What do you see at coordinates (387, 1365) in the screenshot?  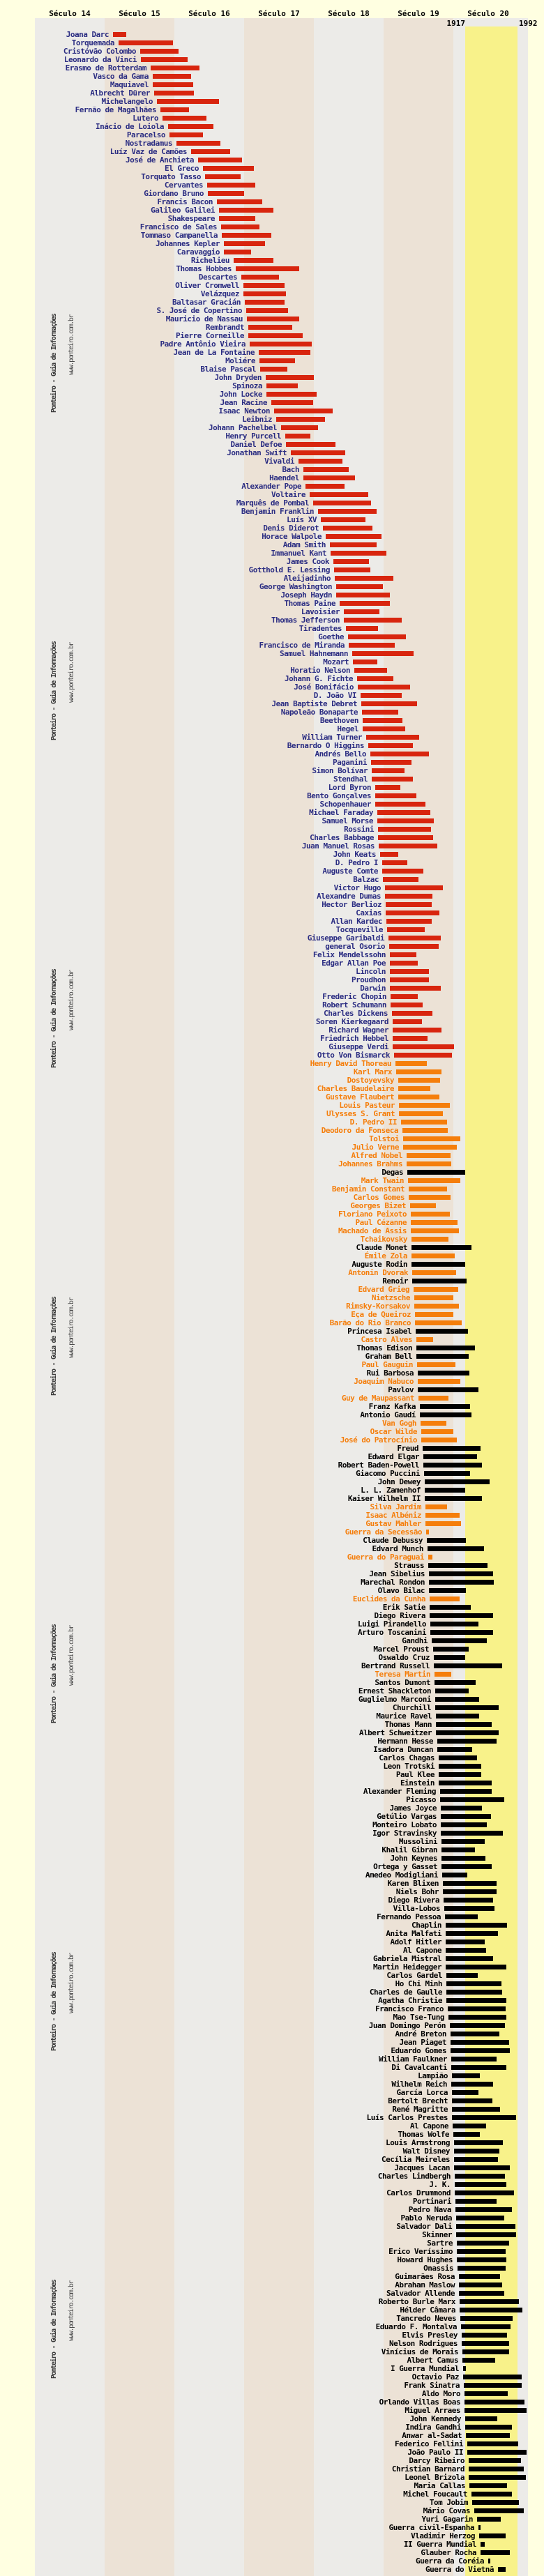 I see `person-name: Paul Gauguin` at bounding box center [387, 1365].